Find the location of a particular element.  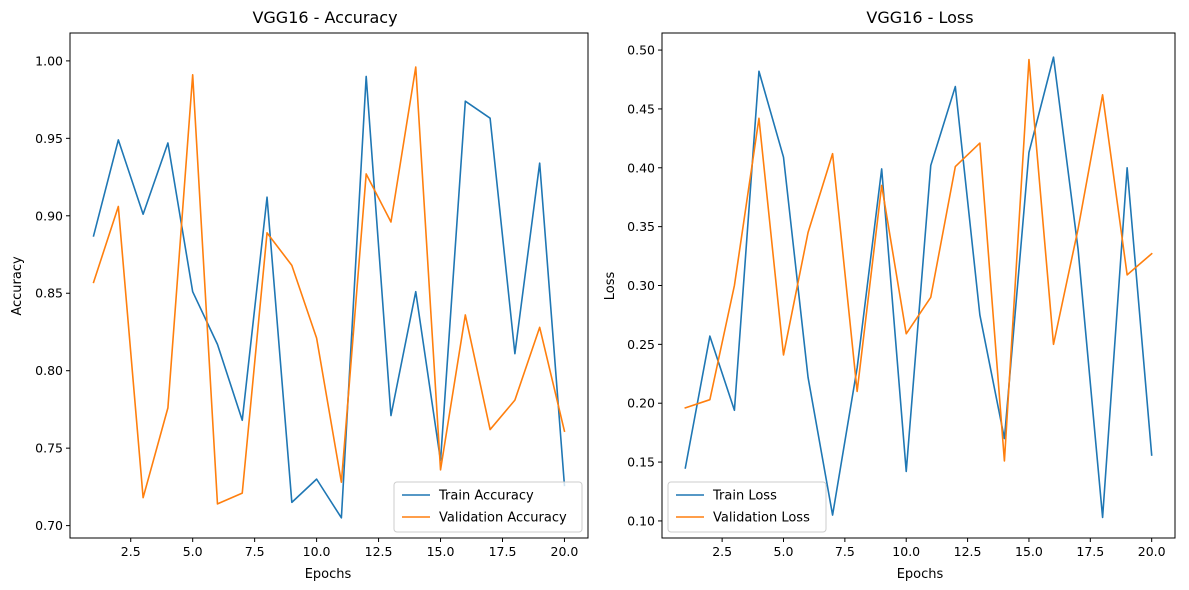

y-tick-label: 0.70 is located at coordinates (49, 525).